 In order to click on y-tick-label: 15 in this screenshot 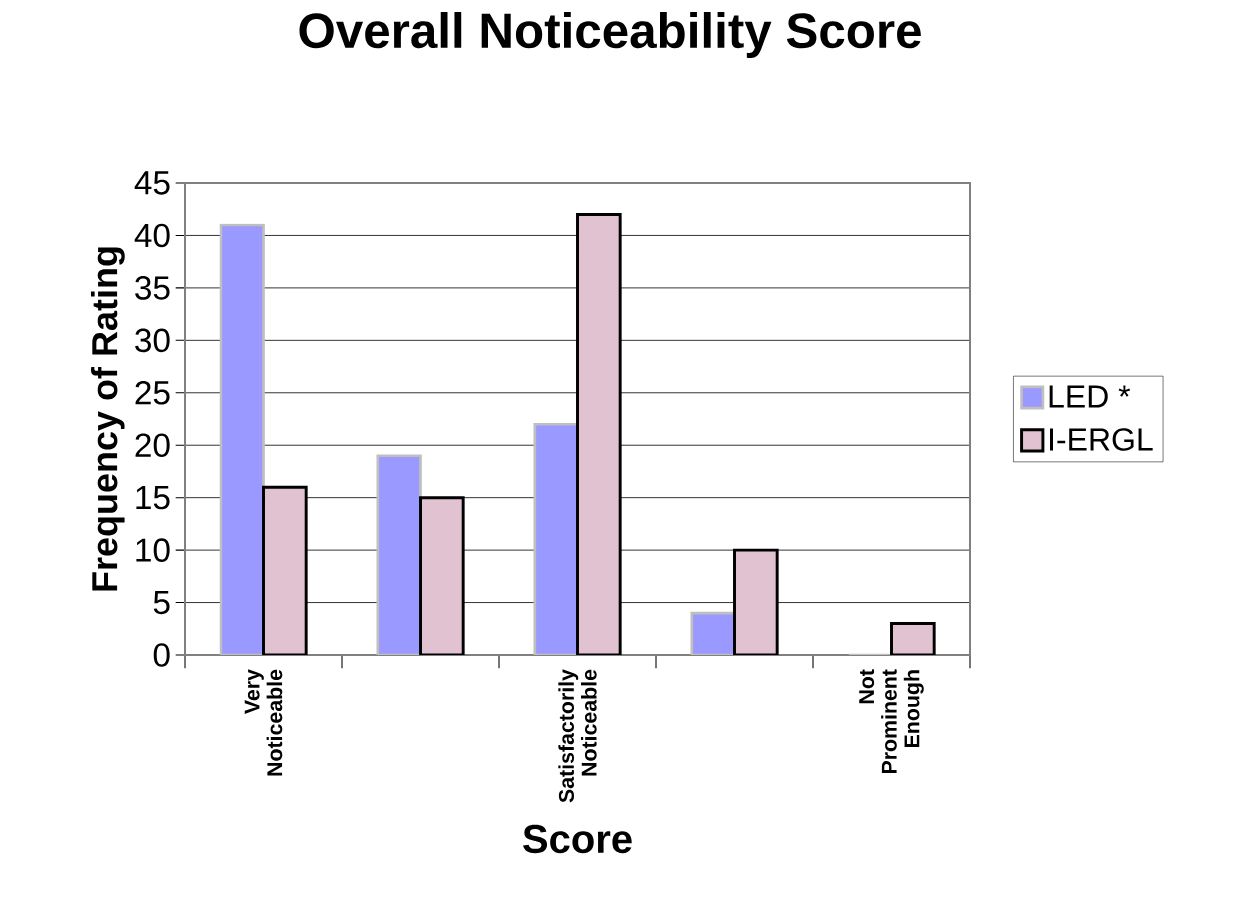, I will do `click(153, 498)`.